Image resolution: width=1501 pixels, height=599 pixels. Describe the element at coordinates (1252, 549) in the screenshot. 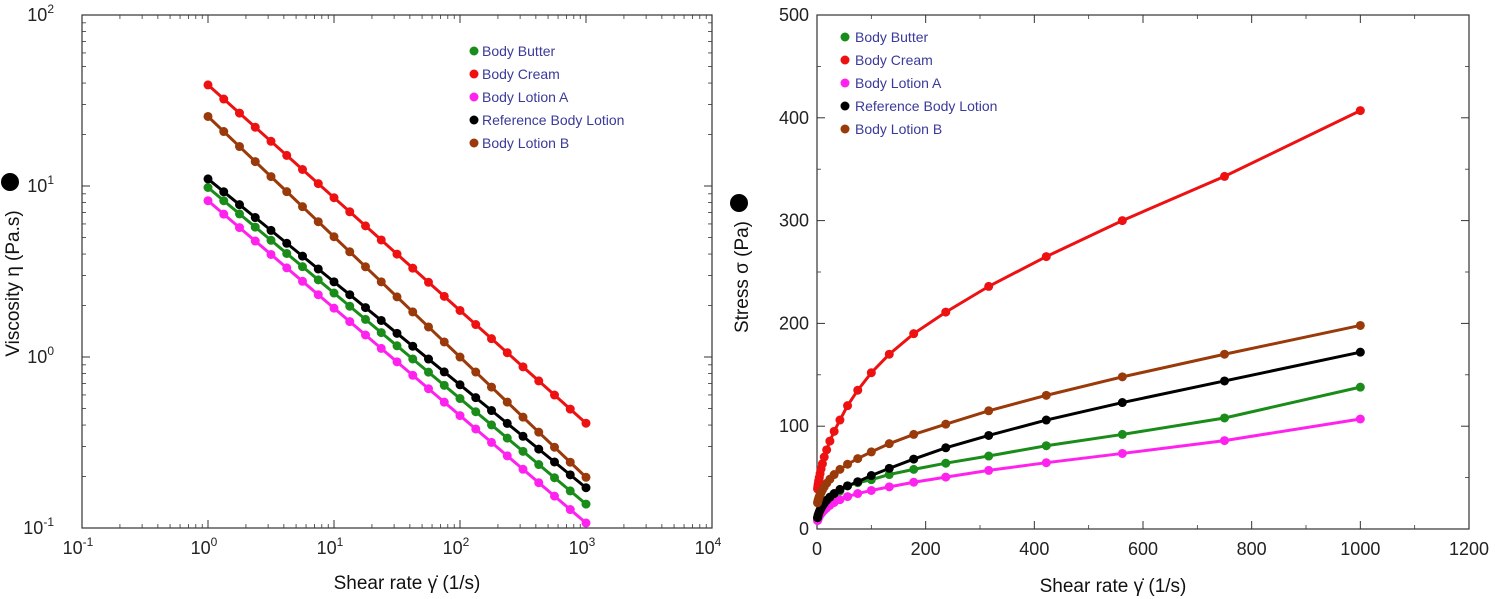

I see `x-tick-label-800: 800` at that location.